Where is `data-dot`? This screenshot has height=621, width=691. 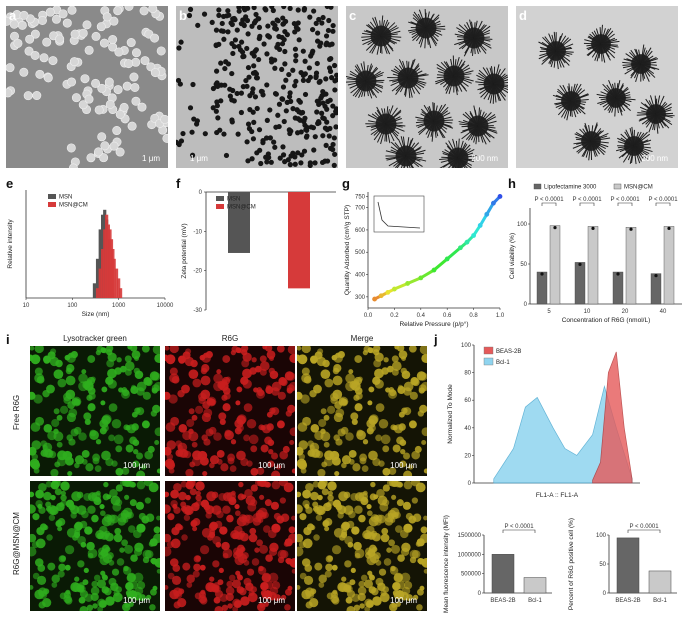 data-dot is located at coordinates (555, 228).